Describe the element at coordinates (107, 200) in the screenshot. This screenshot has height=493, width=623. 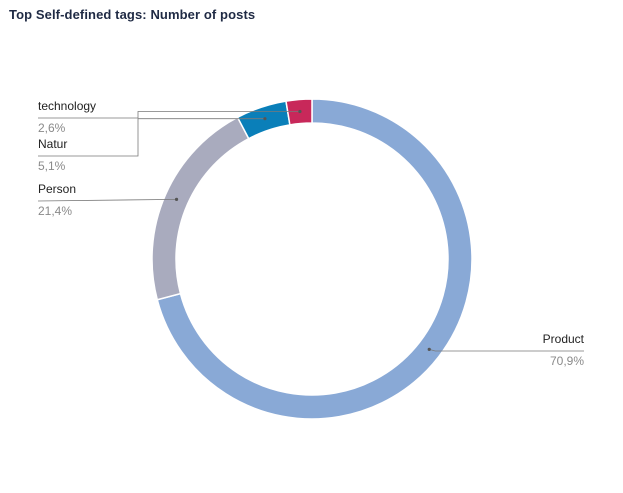
I see `leader-line-person` at that location.